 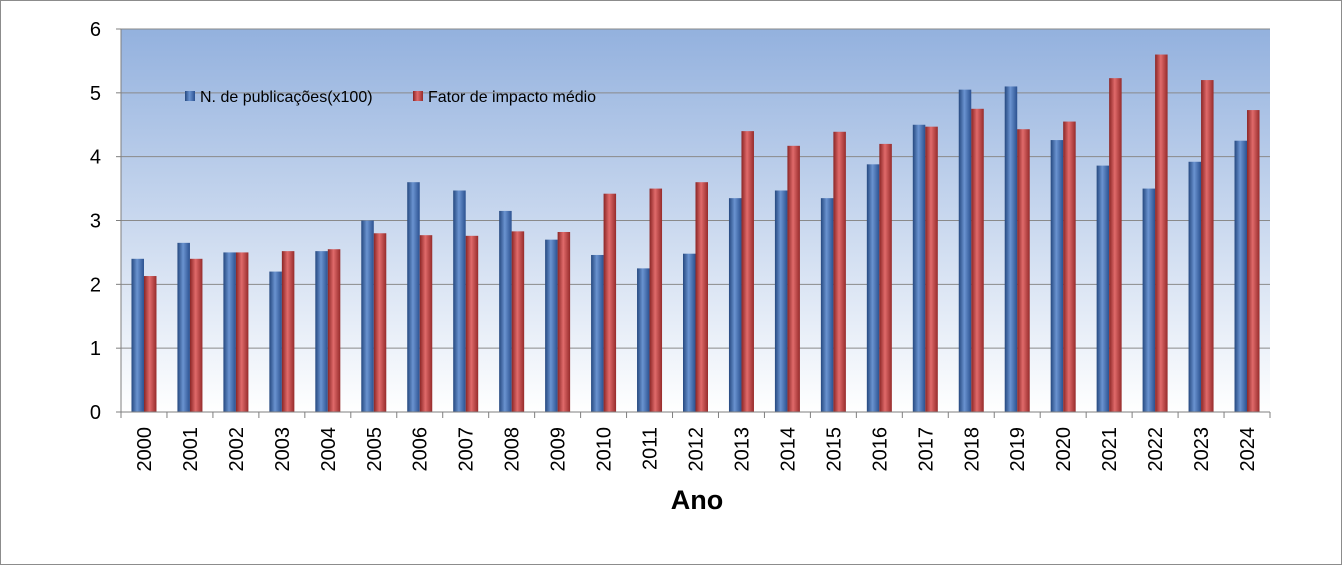 What do you see at coordinates (237, 449) in the screenshot?
I see `x-tick-label: 2002` at bounding box center [237, 449].